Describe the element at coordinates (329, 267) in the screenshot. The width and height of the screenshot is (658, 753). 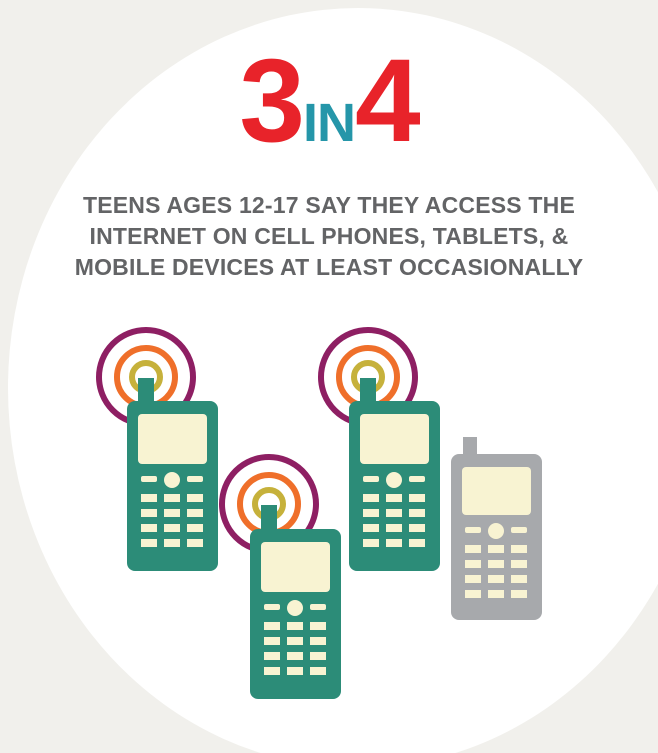
I see `subtitle-line-3: MOBILE DEVICES AT LEAST OCCASIONALLY` at that location.